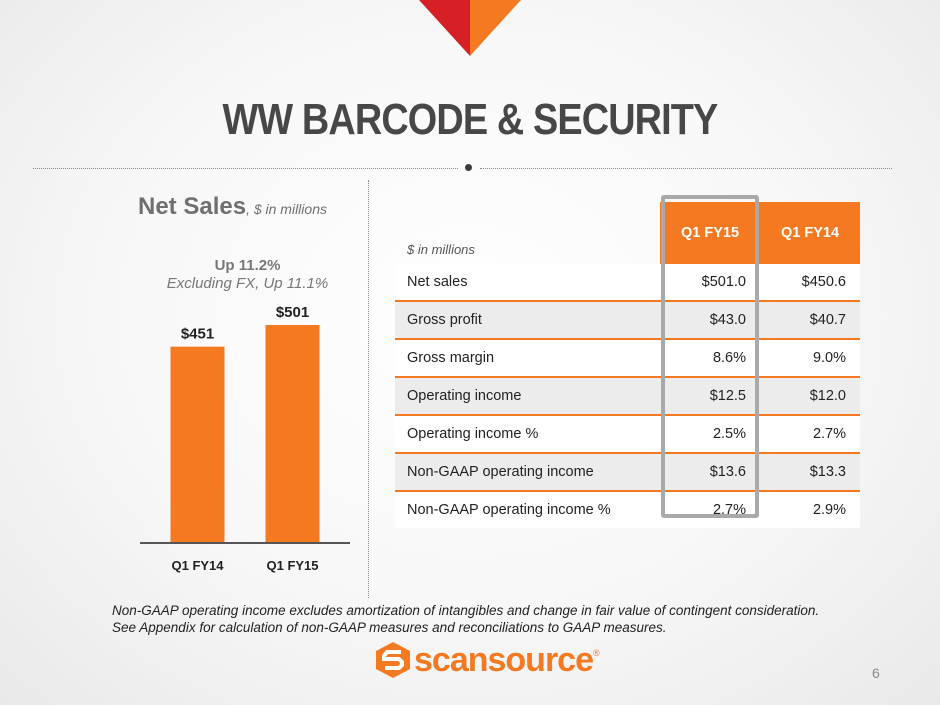 This screenshot has height=705, width=940. Describe the element at coordinates (686, 168) in the screenshot. I see `title-divider-right` at that location.